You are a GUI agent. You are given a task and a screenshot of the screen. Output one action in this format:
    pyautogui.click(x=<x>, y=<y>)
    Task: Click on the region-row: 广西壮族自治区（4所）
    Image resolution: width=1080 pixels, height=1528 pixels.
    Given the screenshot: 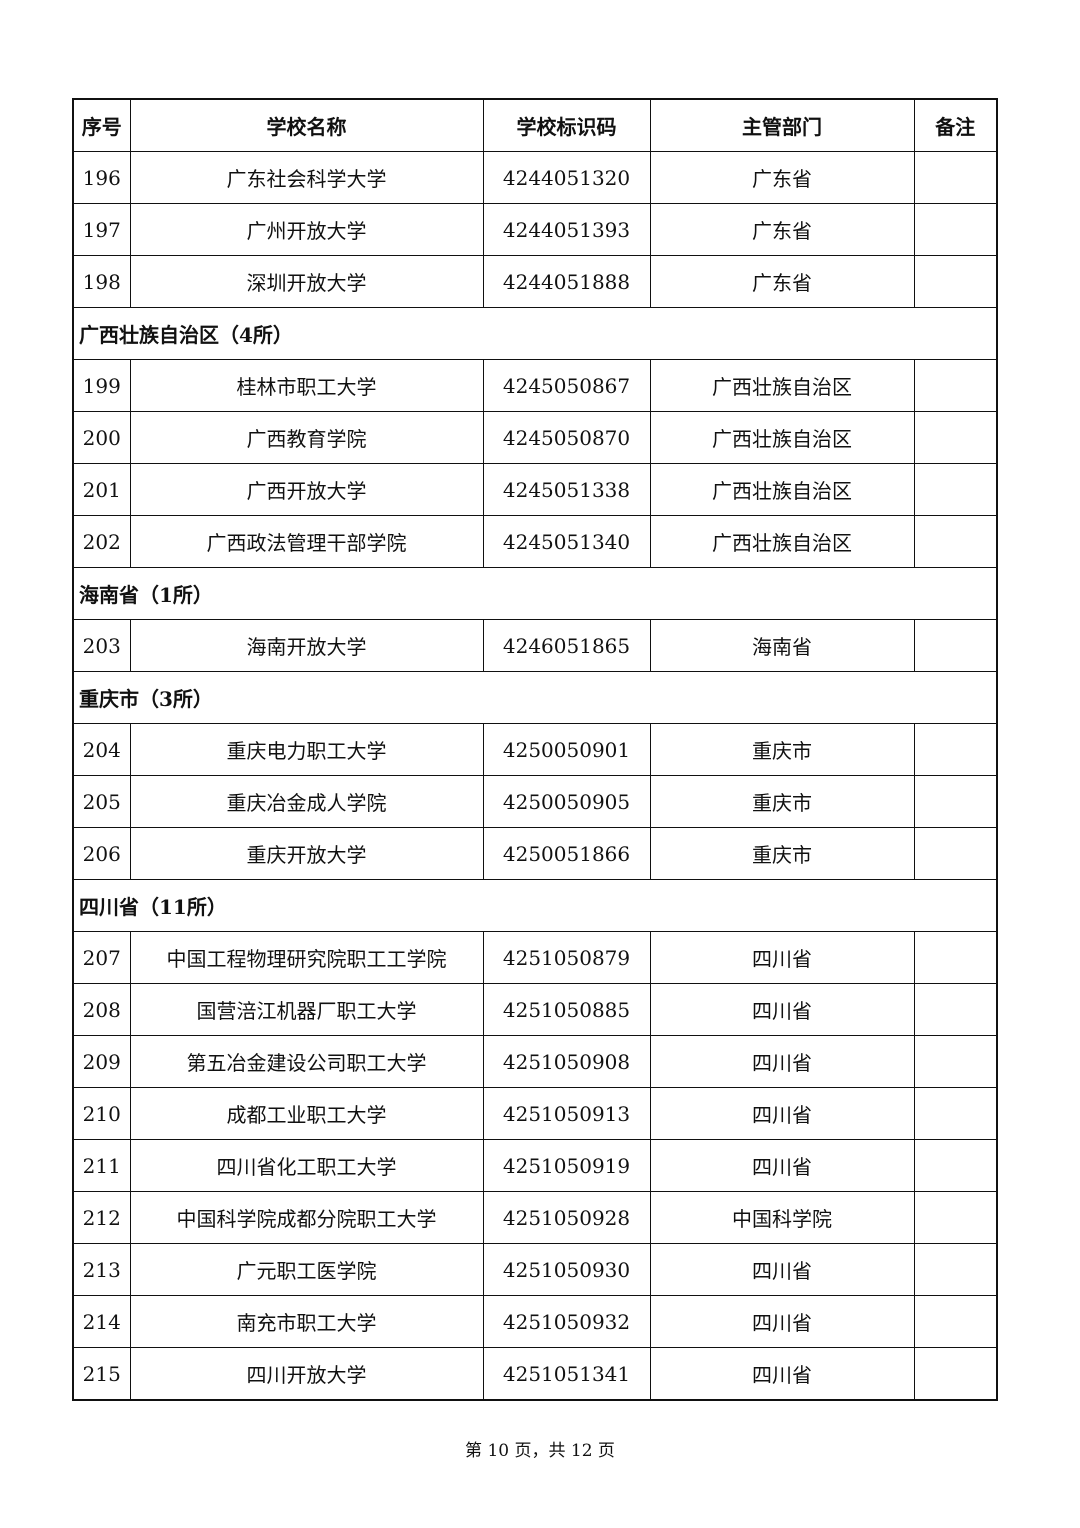 What is the action you would take?
    pyautogui.click(x=535, y=333)
    